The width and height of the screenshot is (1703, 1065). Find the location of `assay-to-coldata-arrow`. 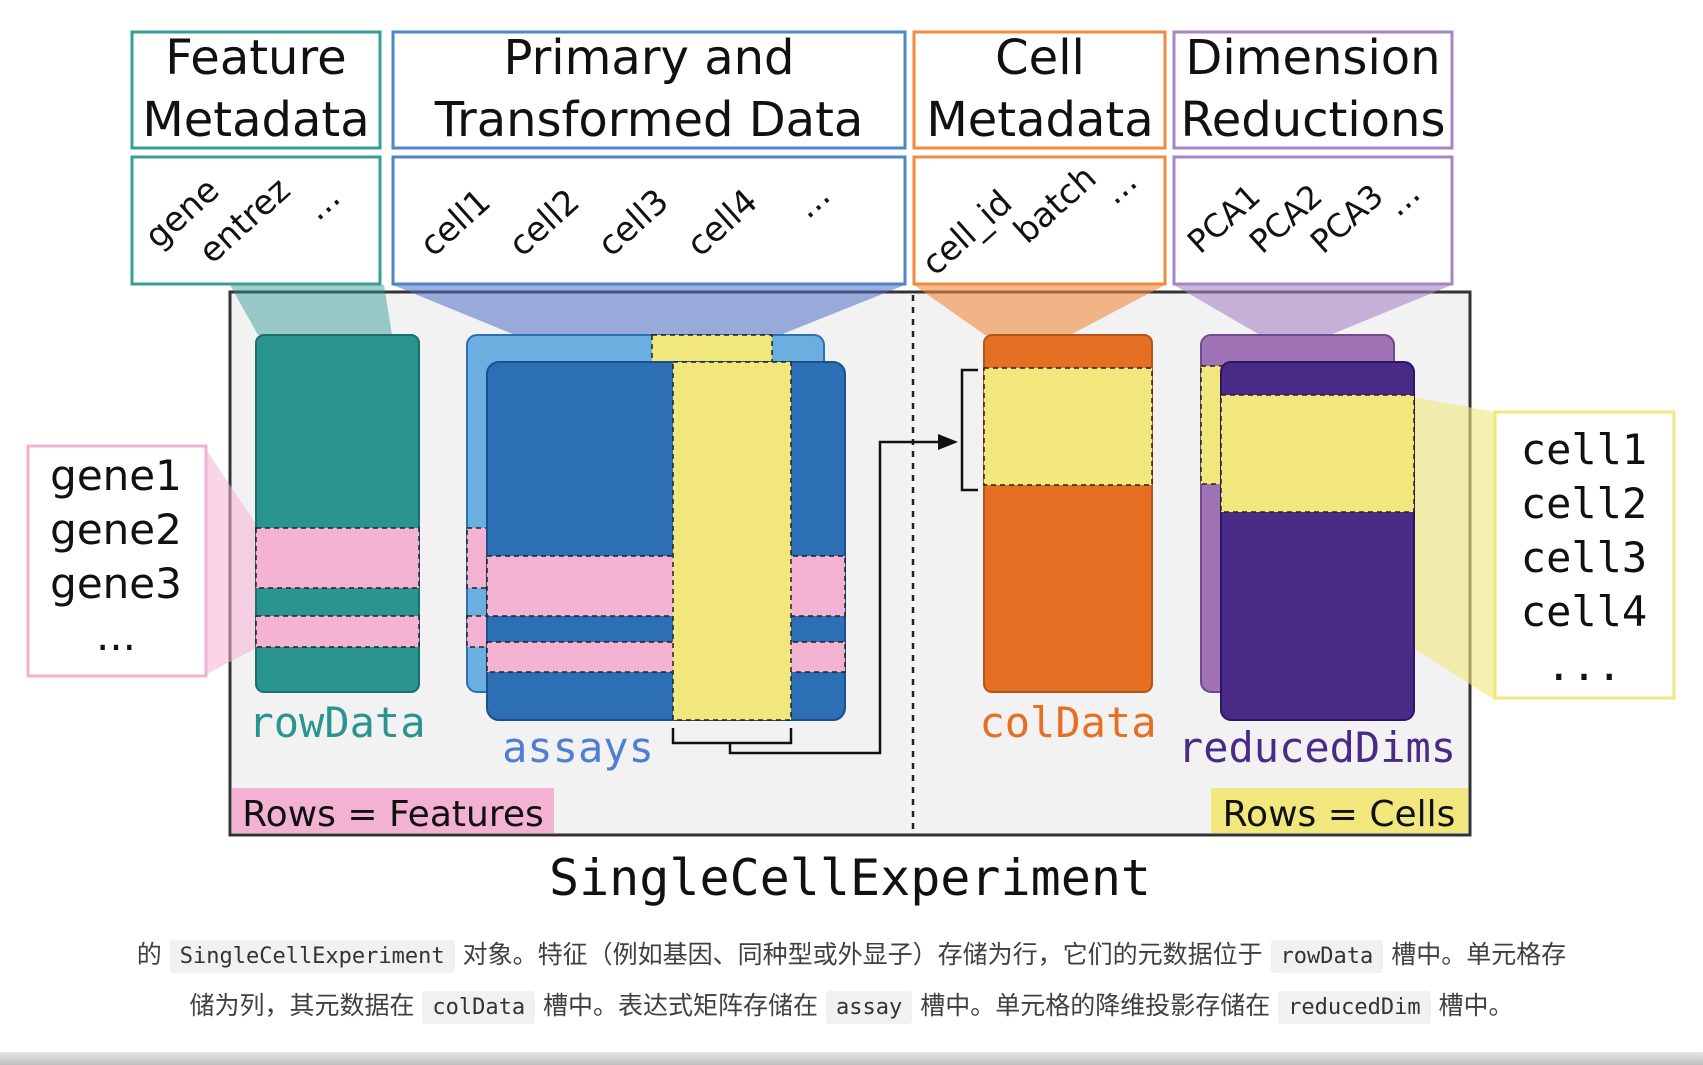

assay-to-coldata-arrow is located at coordinates (824, 561).